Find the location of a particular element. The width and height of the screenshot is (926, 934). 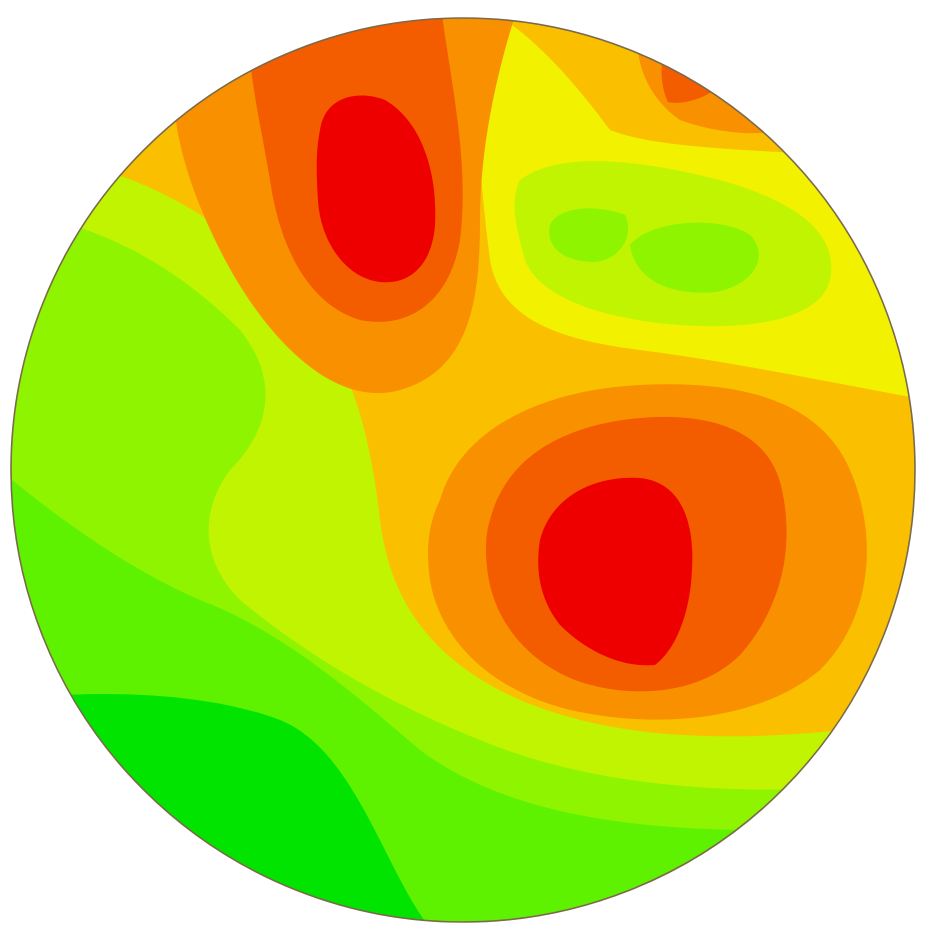

contour-band-red-upper is located at coordinates (376, 189).